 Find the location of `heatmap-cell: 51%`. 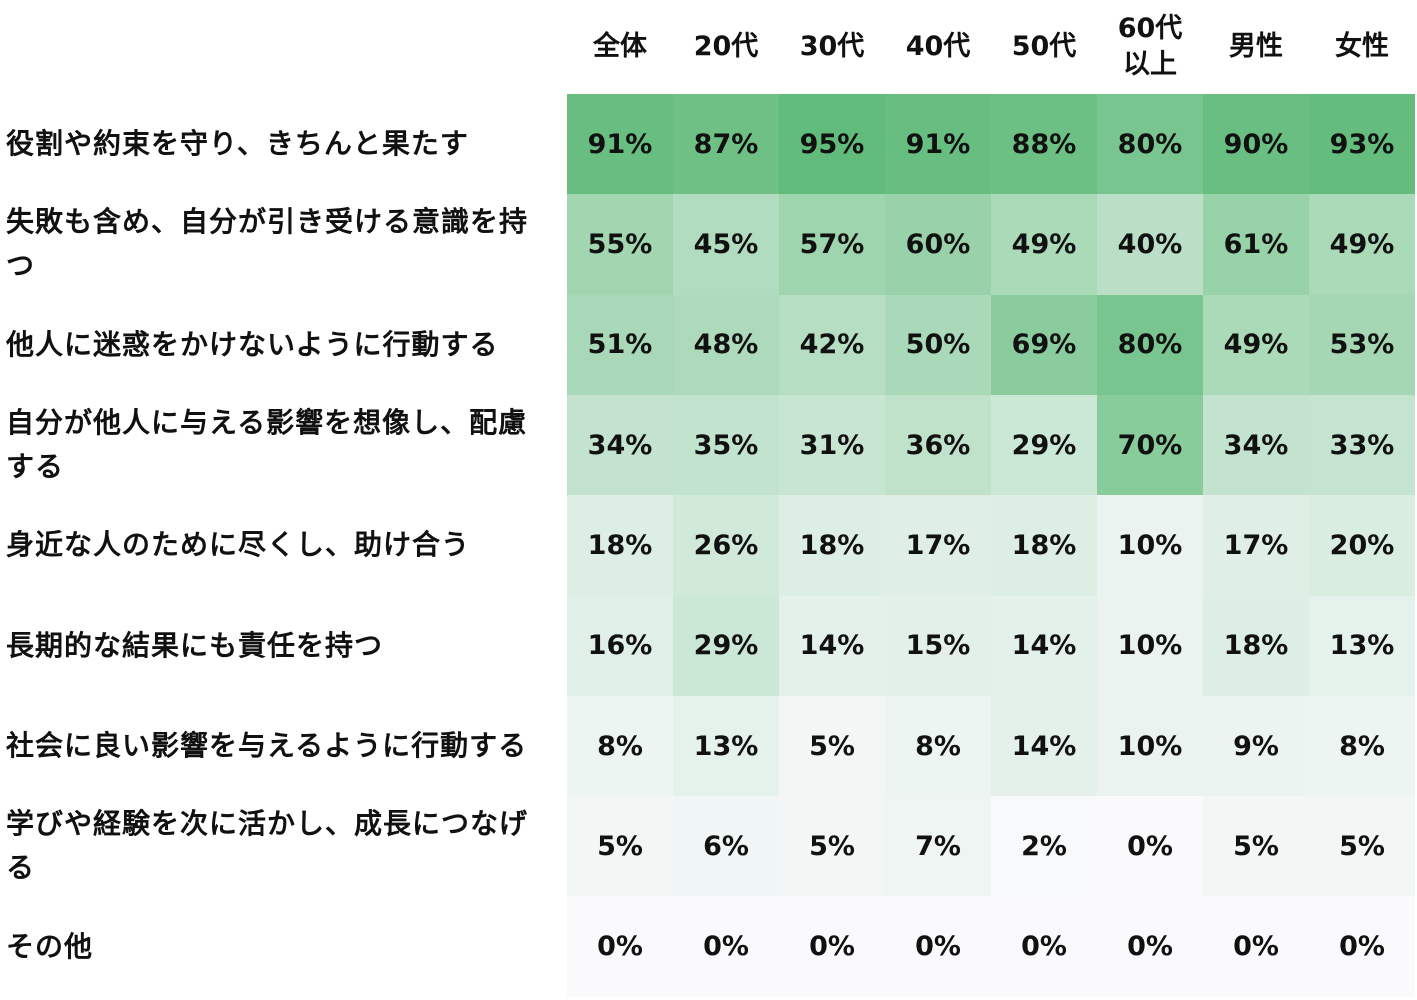

heatmap-cell: 51% is located at coordinates (620, 345).